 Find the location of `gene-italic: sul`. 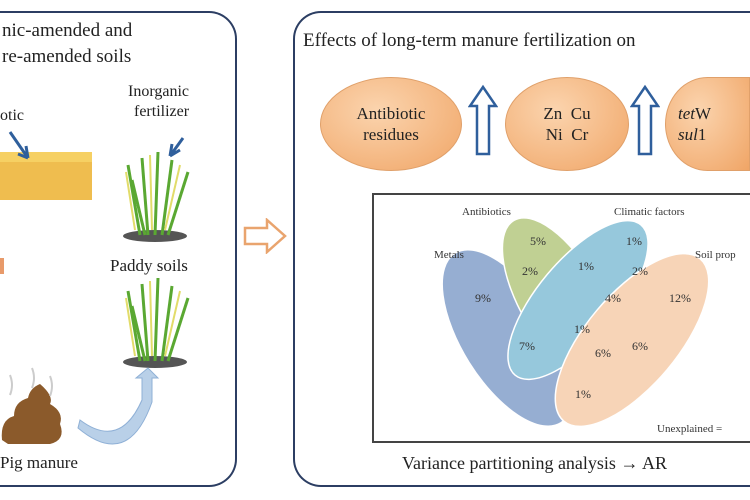

gene-italic: sul is located at coordinates (688, 134).